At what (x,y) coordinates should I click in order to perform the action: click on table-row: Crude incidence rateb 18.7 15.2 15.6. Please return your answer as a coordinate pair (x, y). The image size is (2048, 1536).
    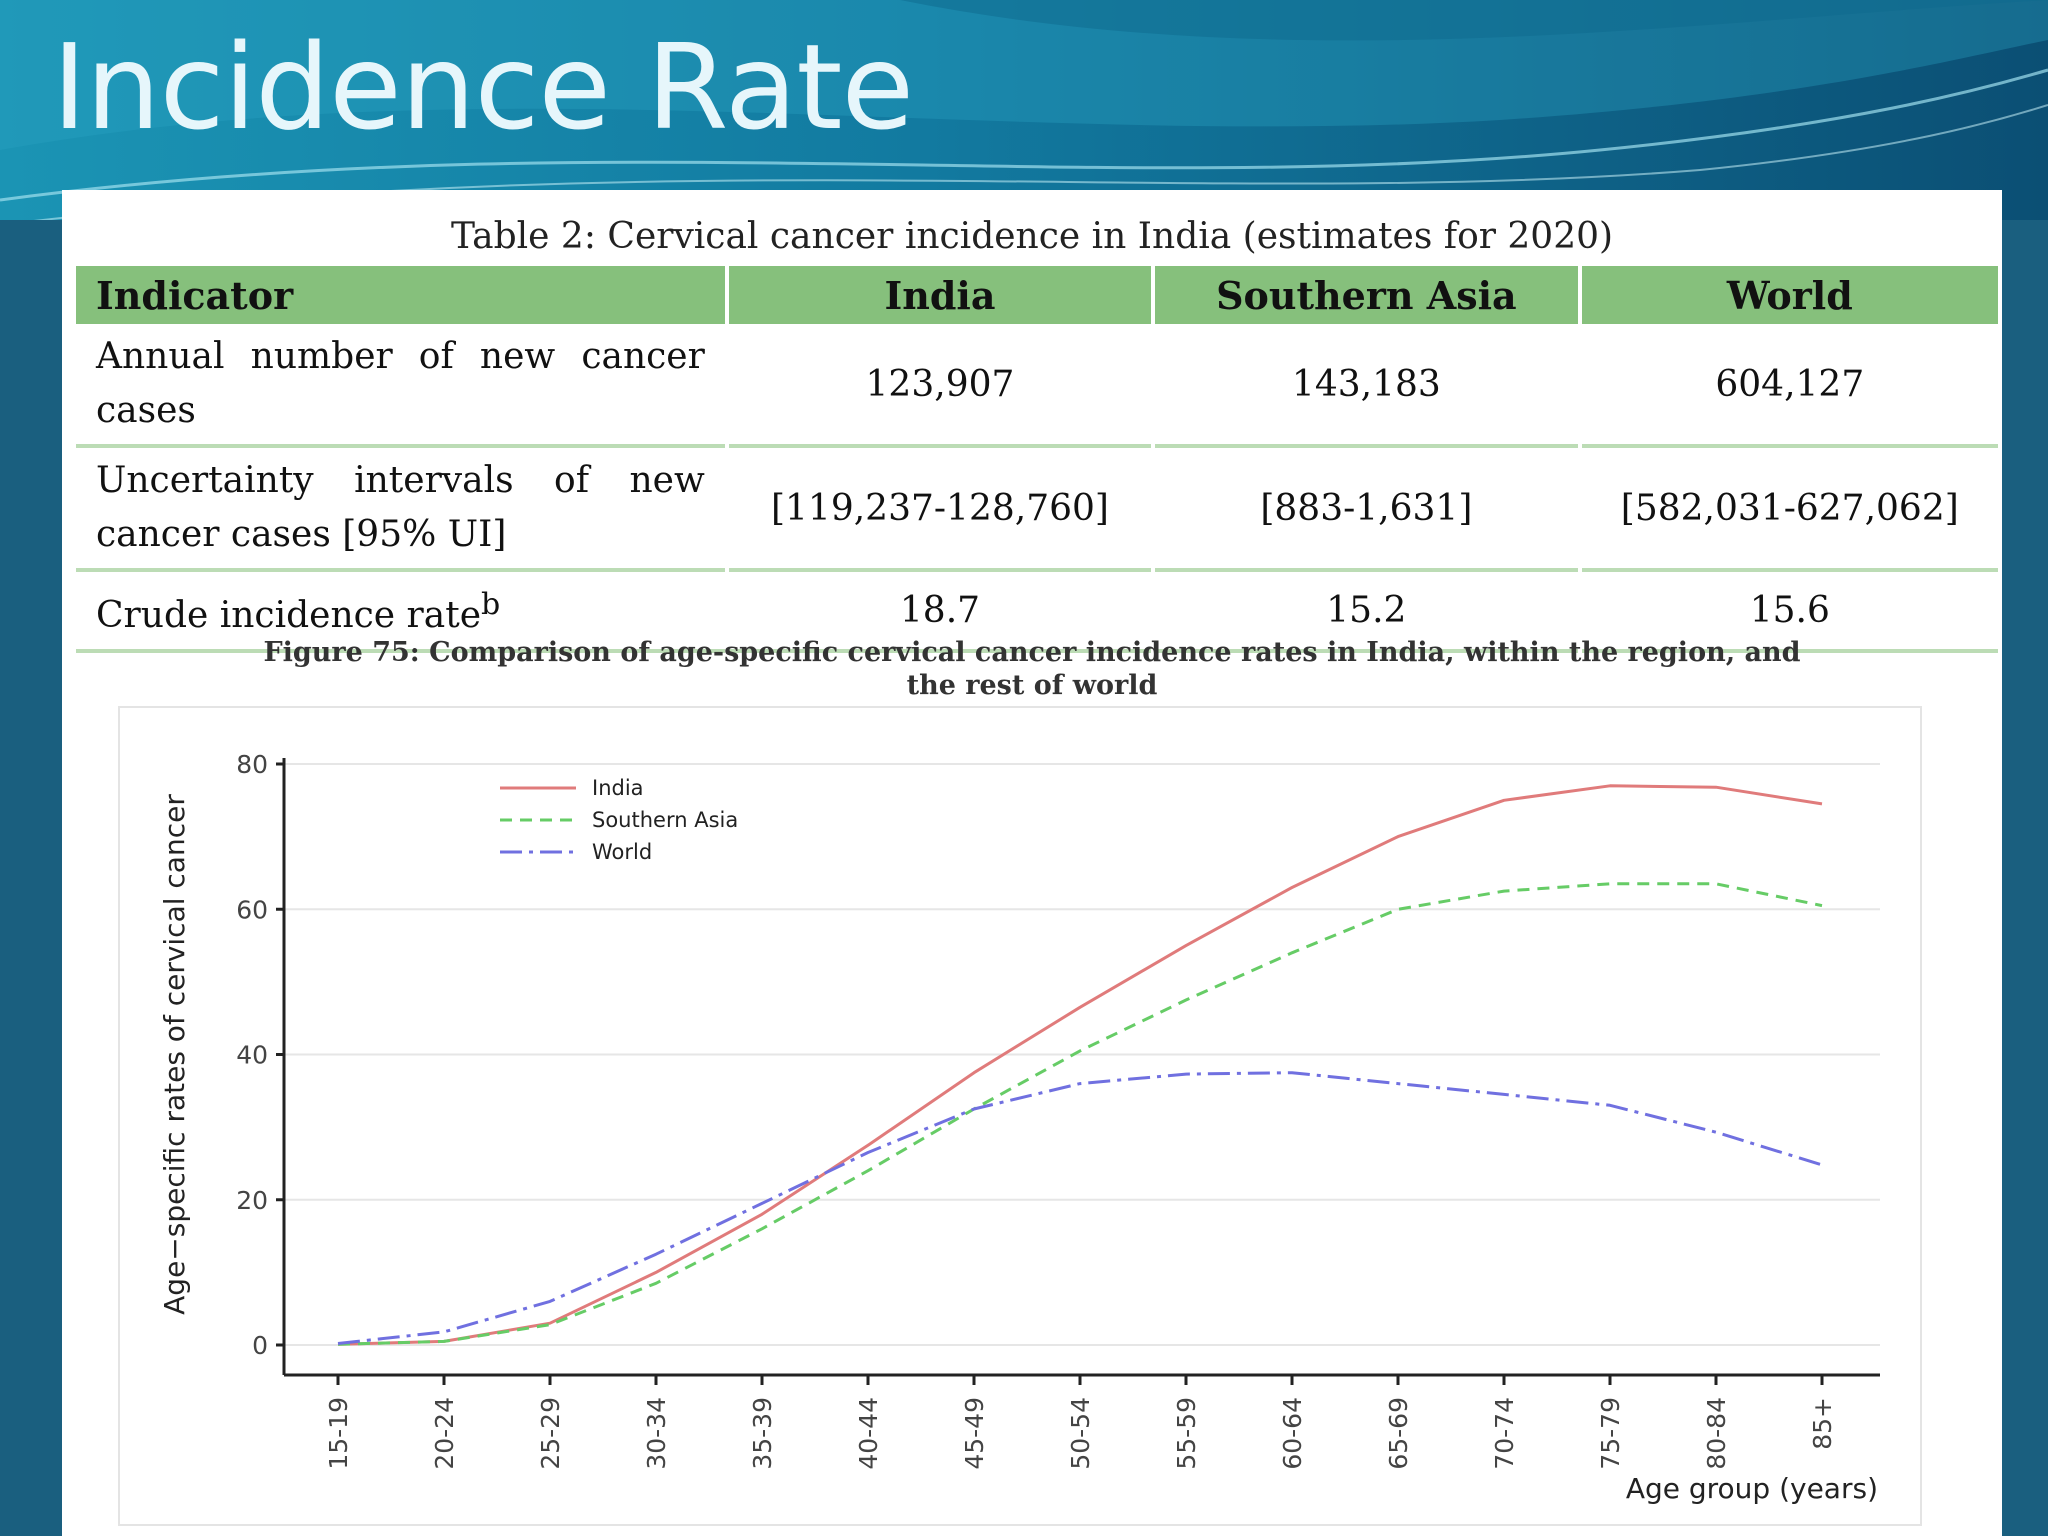
    Looking at the image, I should click on (1037, 612).